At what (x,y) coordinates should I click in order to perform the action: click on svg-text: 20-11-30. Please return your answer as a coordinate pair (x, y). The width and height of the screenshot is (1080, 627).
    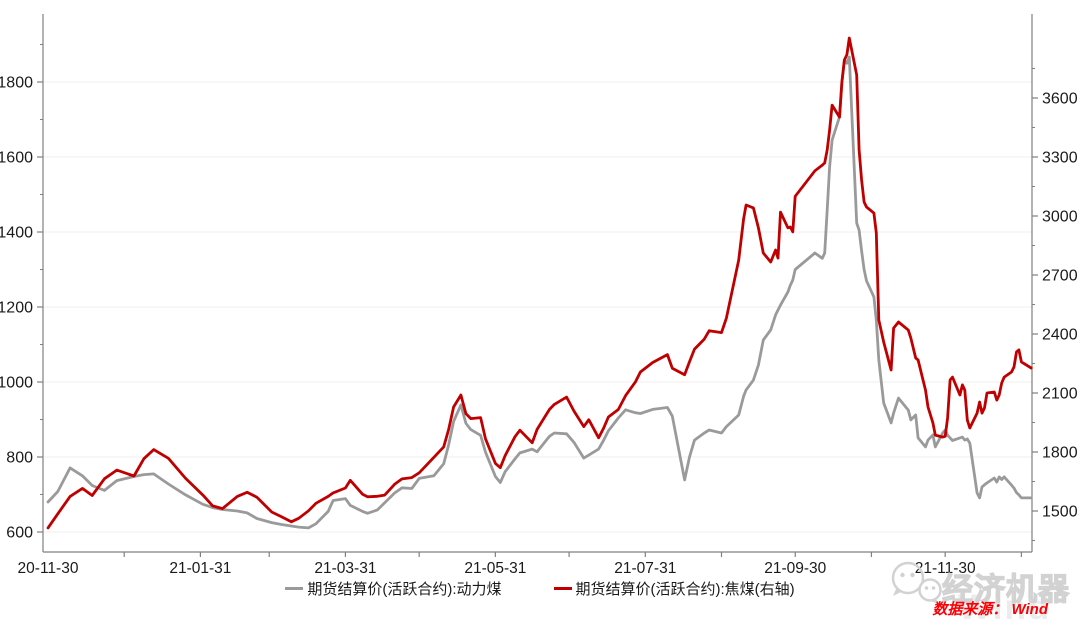
    Looking at the image, I should click on (48, 568).